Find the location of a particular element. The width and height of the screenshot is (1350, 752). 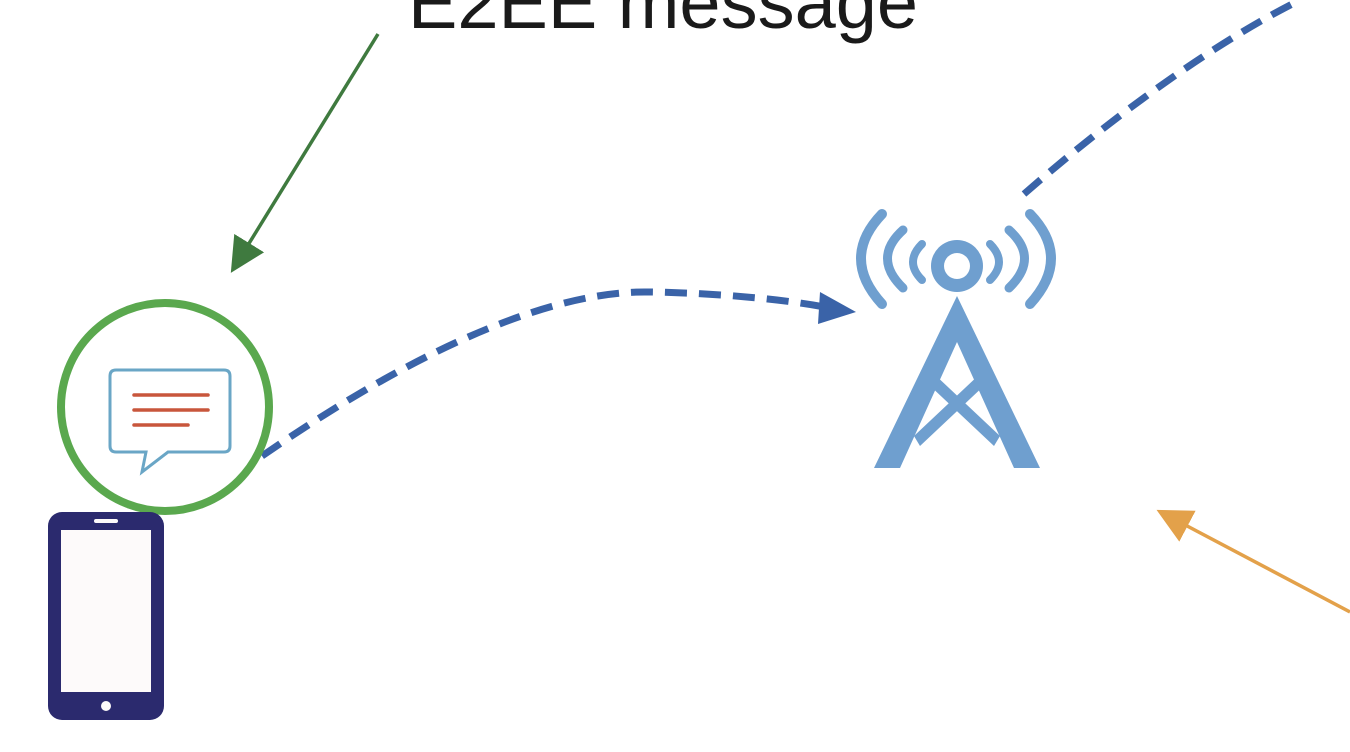

radio-tower-icon is located at coordinates (956, 341).